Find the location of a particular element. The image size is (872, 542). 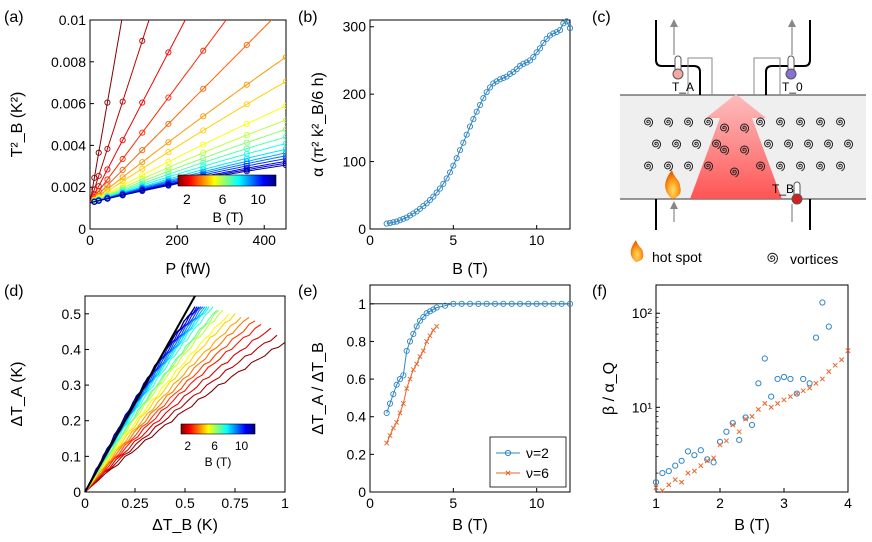

e-series-line is located at coordinates (412, 385).